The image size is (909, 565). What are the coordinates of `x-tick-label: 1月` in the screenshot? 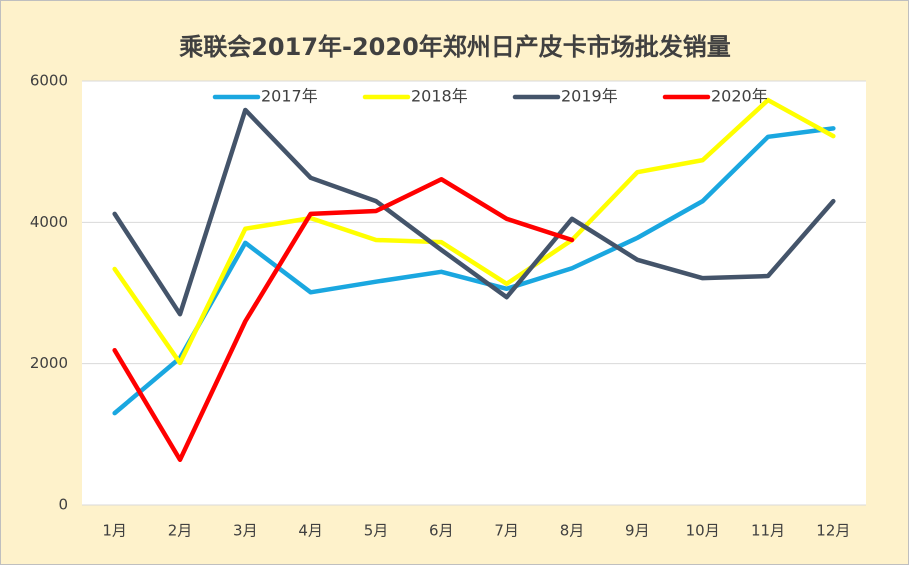 It's located at (114, 531).